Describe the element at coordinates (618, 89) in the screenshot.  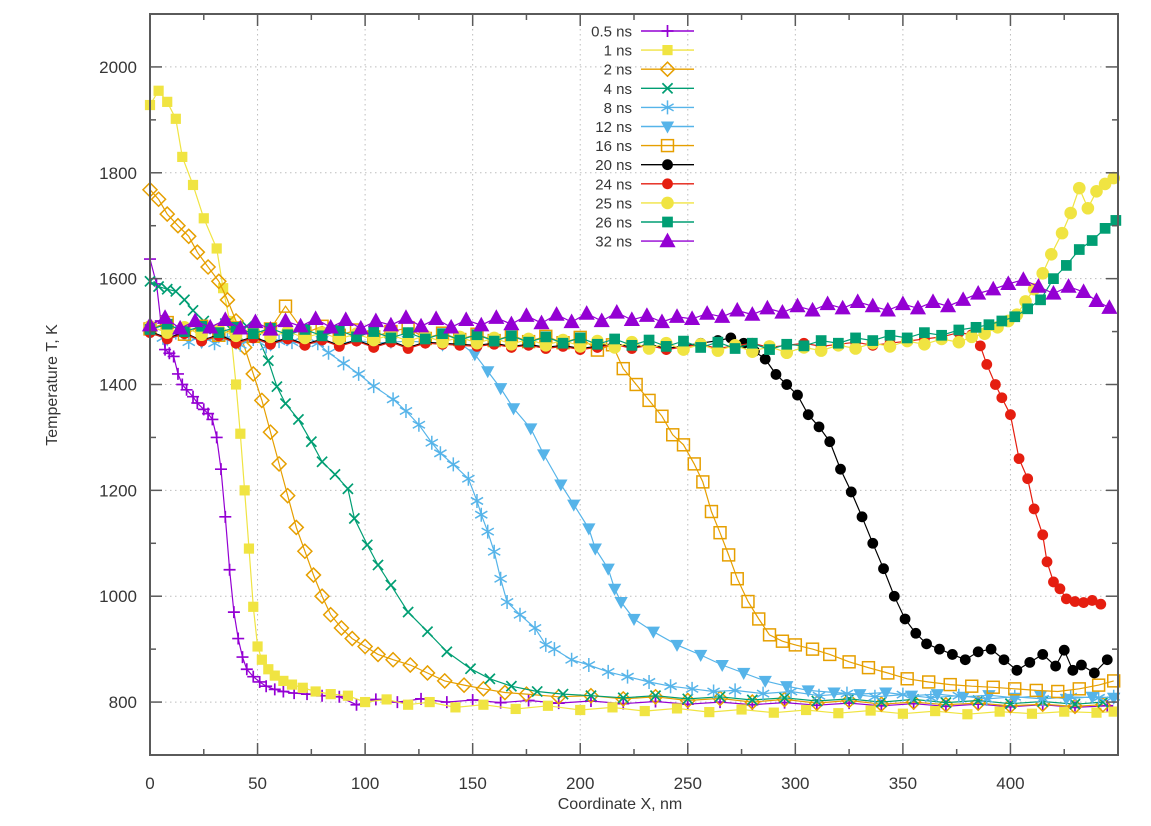
I see `legend-label: 4 ns` at that location.